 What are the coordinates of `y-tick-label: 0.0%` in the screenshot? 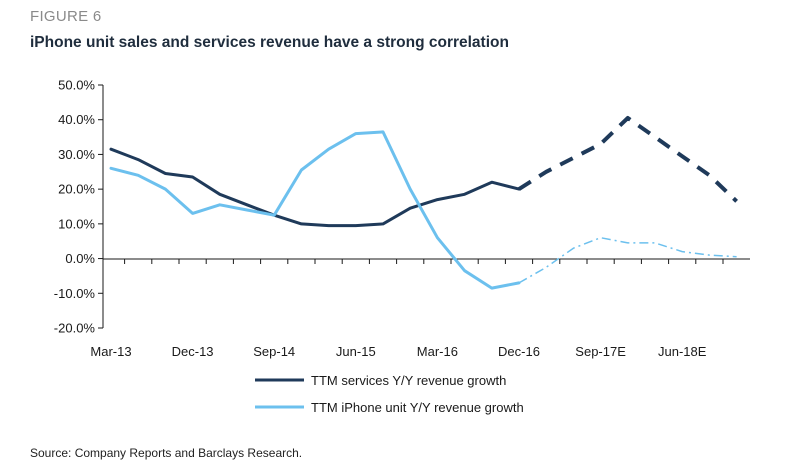 It's located at (80, 258).